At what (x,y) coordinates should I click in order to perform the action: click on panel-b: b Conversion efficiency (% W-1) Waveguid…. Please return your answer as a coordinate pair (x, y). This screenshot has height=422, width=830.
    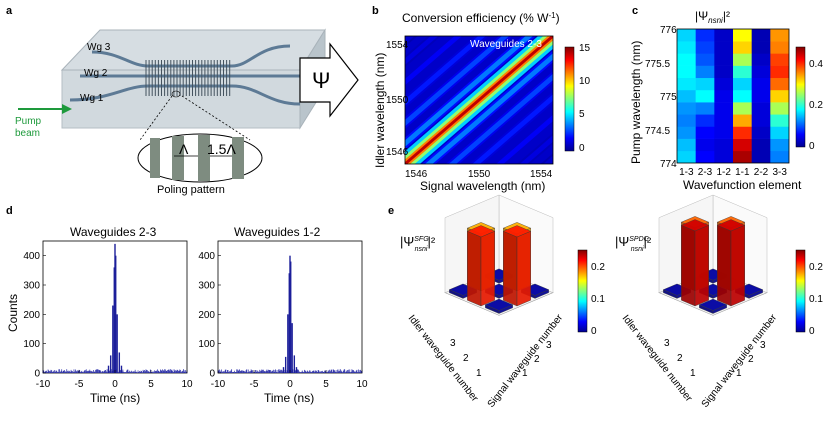
    Looking at the image, I should click on (481, 99).